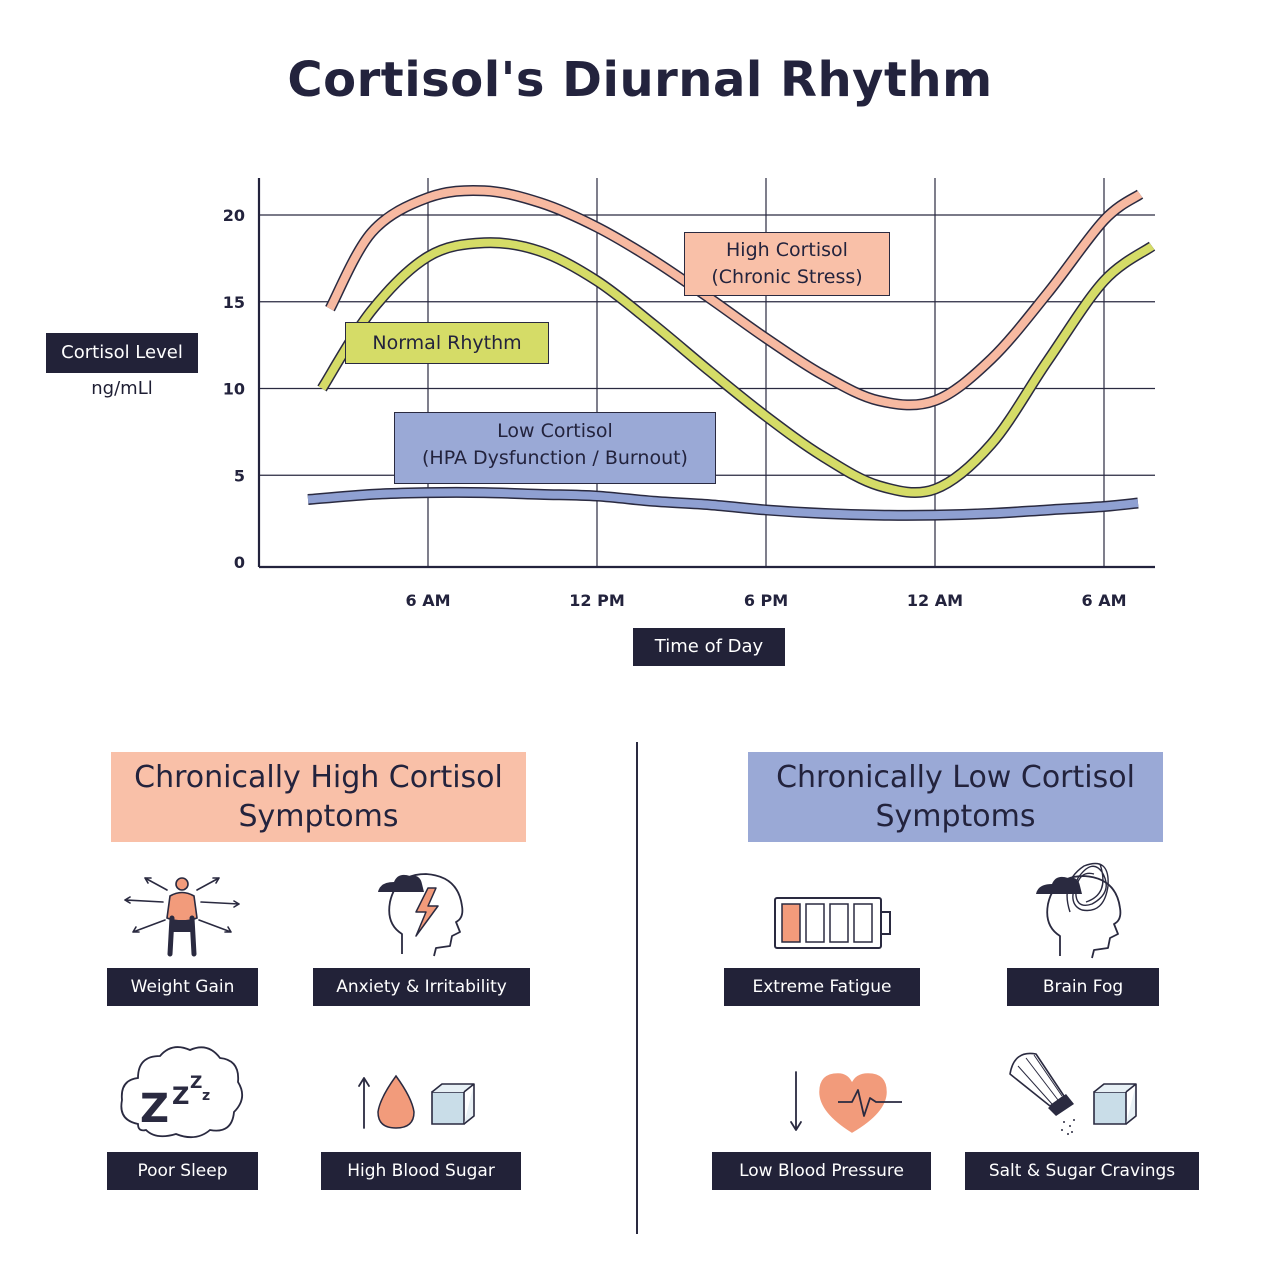  What do you see at coordinates (955, 777) in the screenshot?
I see `low-title-line1: Chronically Low Cortisol` at bounding box center [955, 777].